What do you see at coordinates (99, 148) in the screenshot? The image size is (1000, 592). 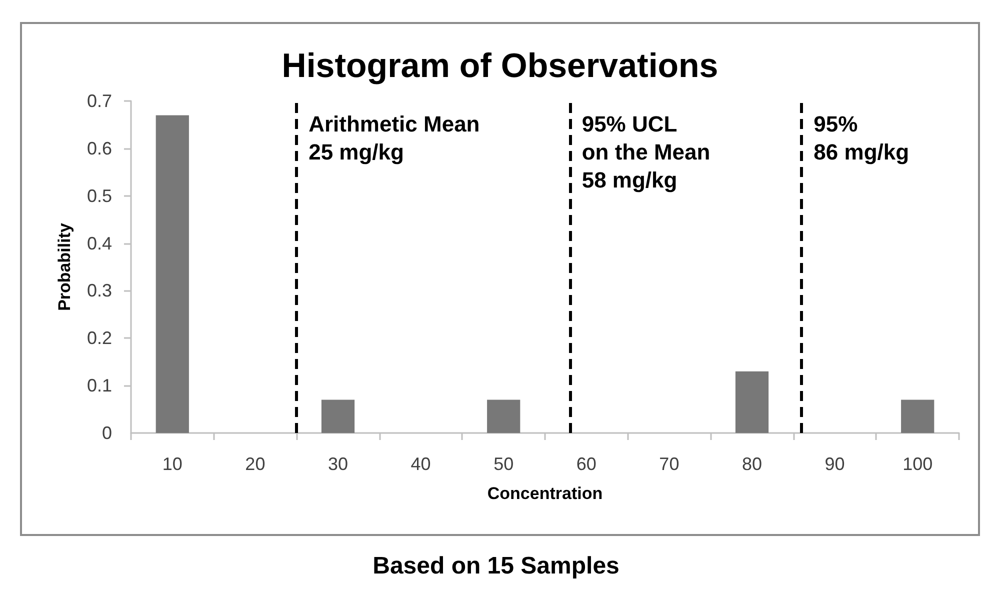 I see `y-tick-label: 0.6` at bounding box center [99, 148].